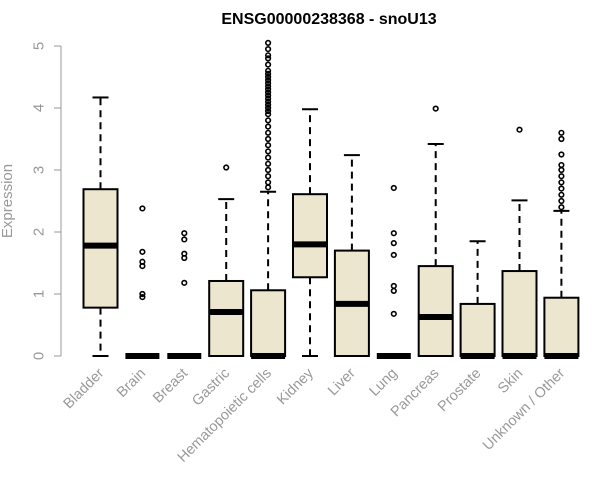 The width and height of the screenshot is (600, 500). Describe the element at coordinates (184, 294) in the screenshot. I see `box-breast` at that location.